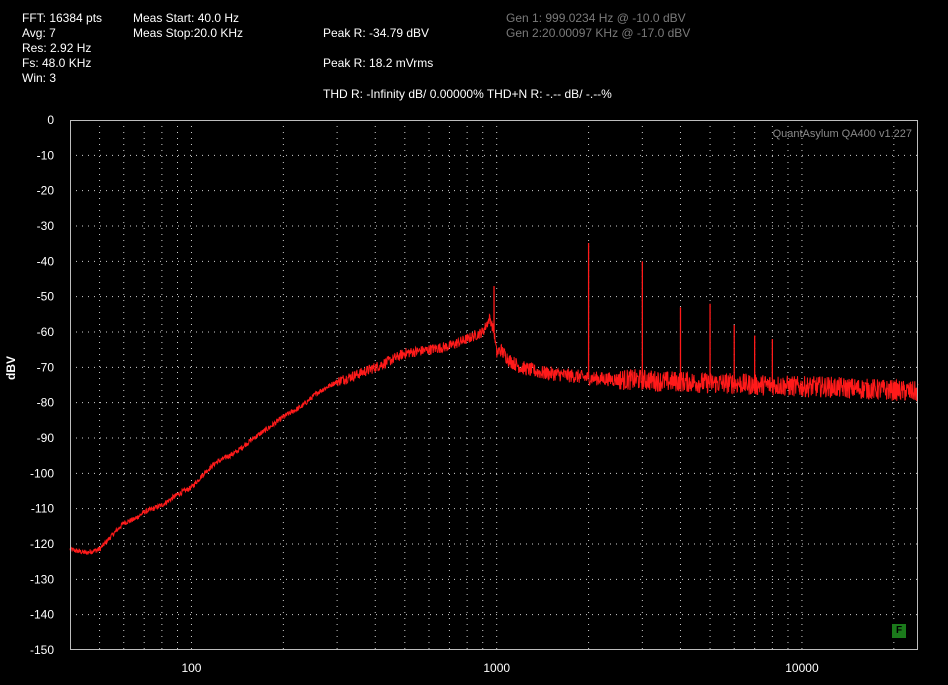 The height and width of the screenshot is (685, 948). What do you see at coordinates (46, 155) in the screenshot?
I see `y-tick-label: -10` at bounding box center [46, 155].